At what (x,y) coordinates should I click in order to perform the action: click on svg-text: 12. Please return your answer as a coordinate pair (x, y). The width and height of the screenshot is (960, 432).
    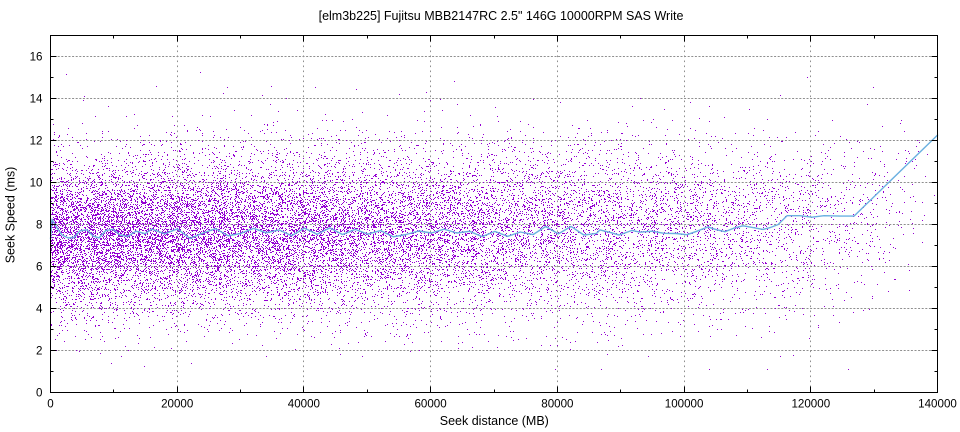
    Looking at the image, I should click on (36, 141).